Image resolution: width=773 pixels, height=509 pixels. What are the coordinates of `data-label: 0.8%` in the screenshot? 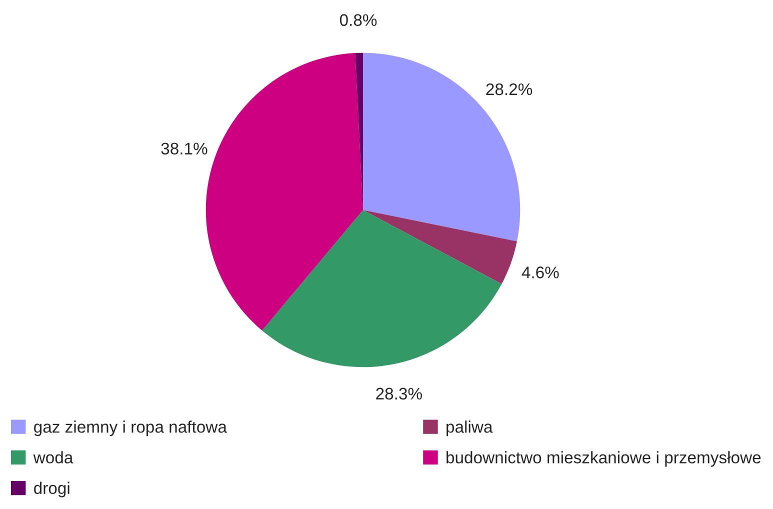 It's located at (358, 20).